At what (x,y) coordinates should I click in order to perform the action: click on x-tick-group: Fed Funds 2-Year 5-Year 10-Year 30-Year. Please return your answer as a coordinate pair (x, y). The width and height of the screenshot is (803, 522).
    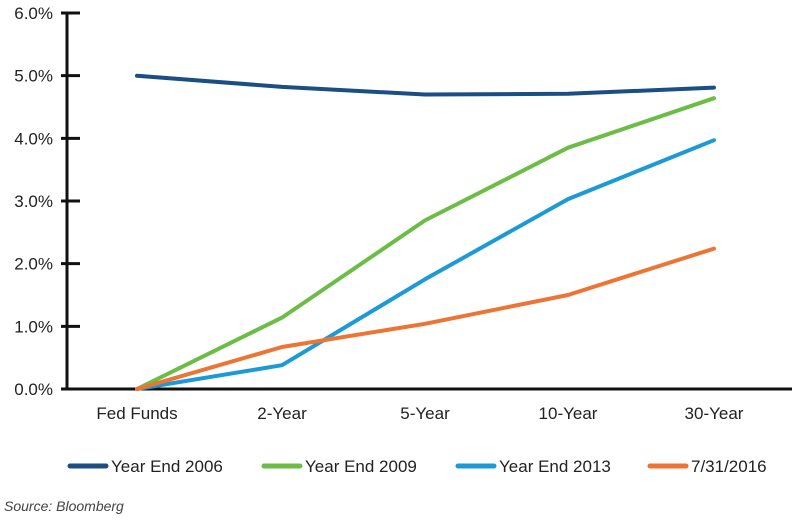
    Looking at the image, I should click on (419, 413).